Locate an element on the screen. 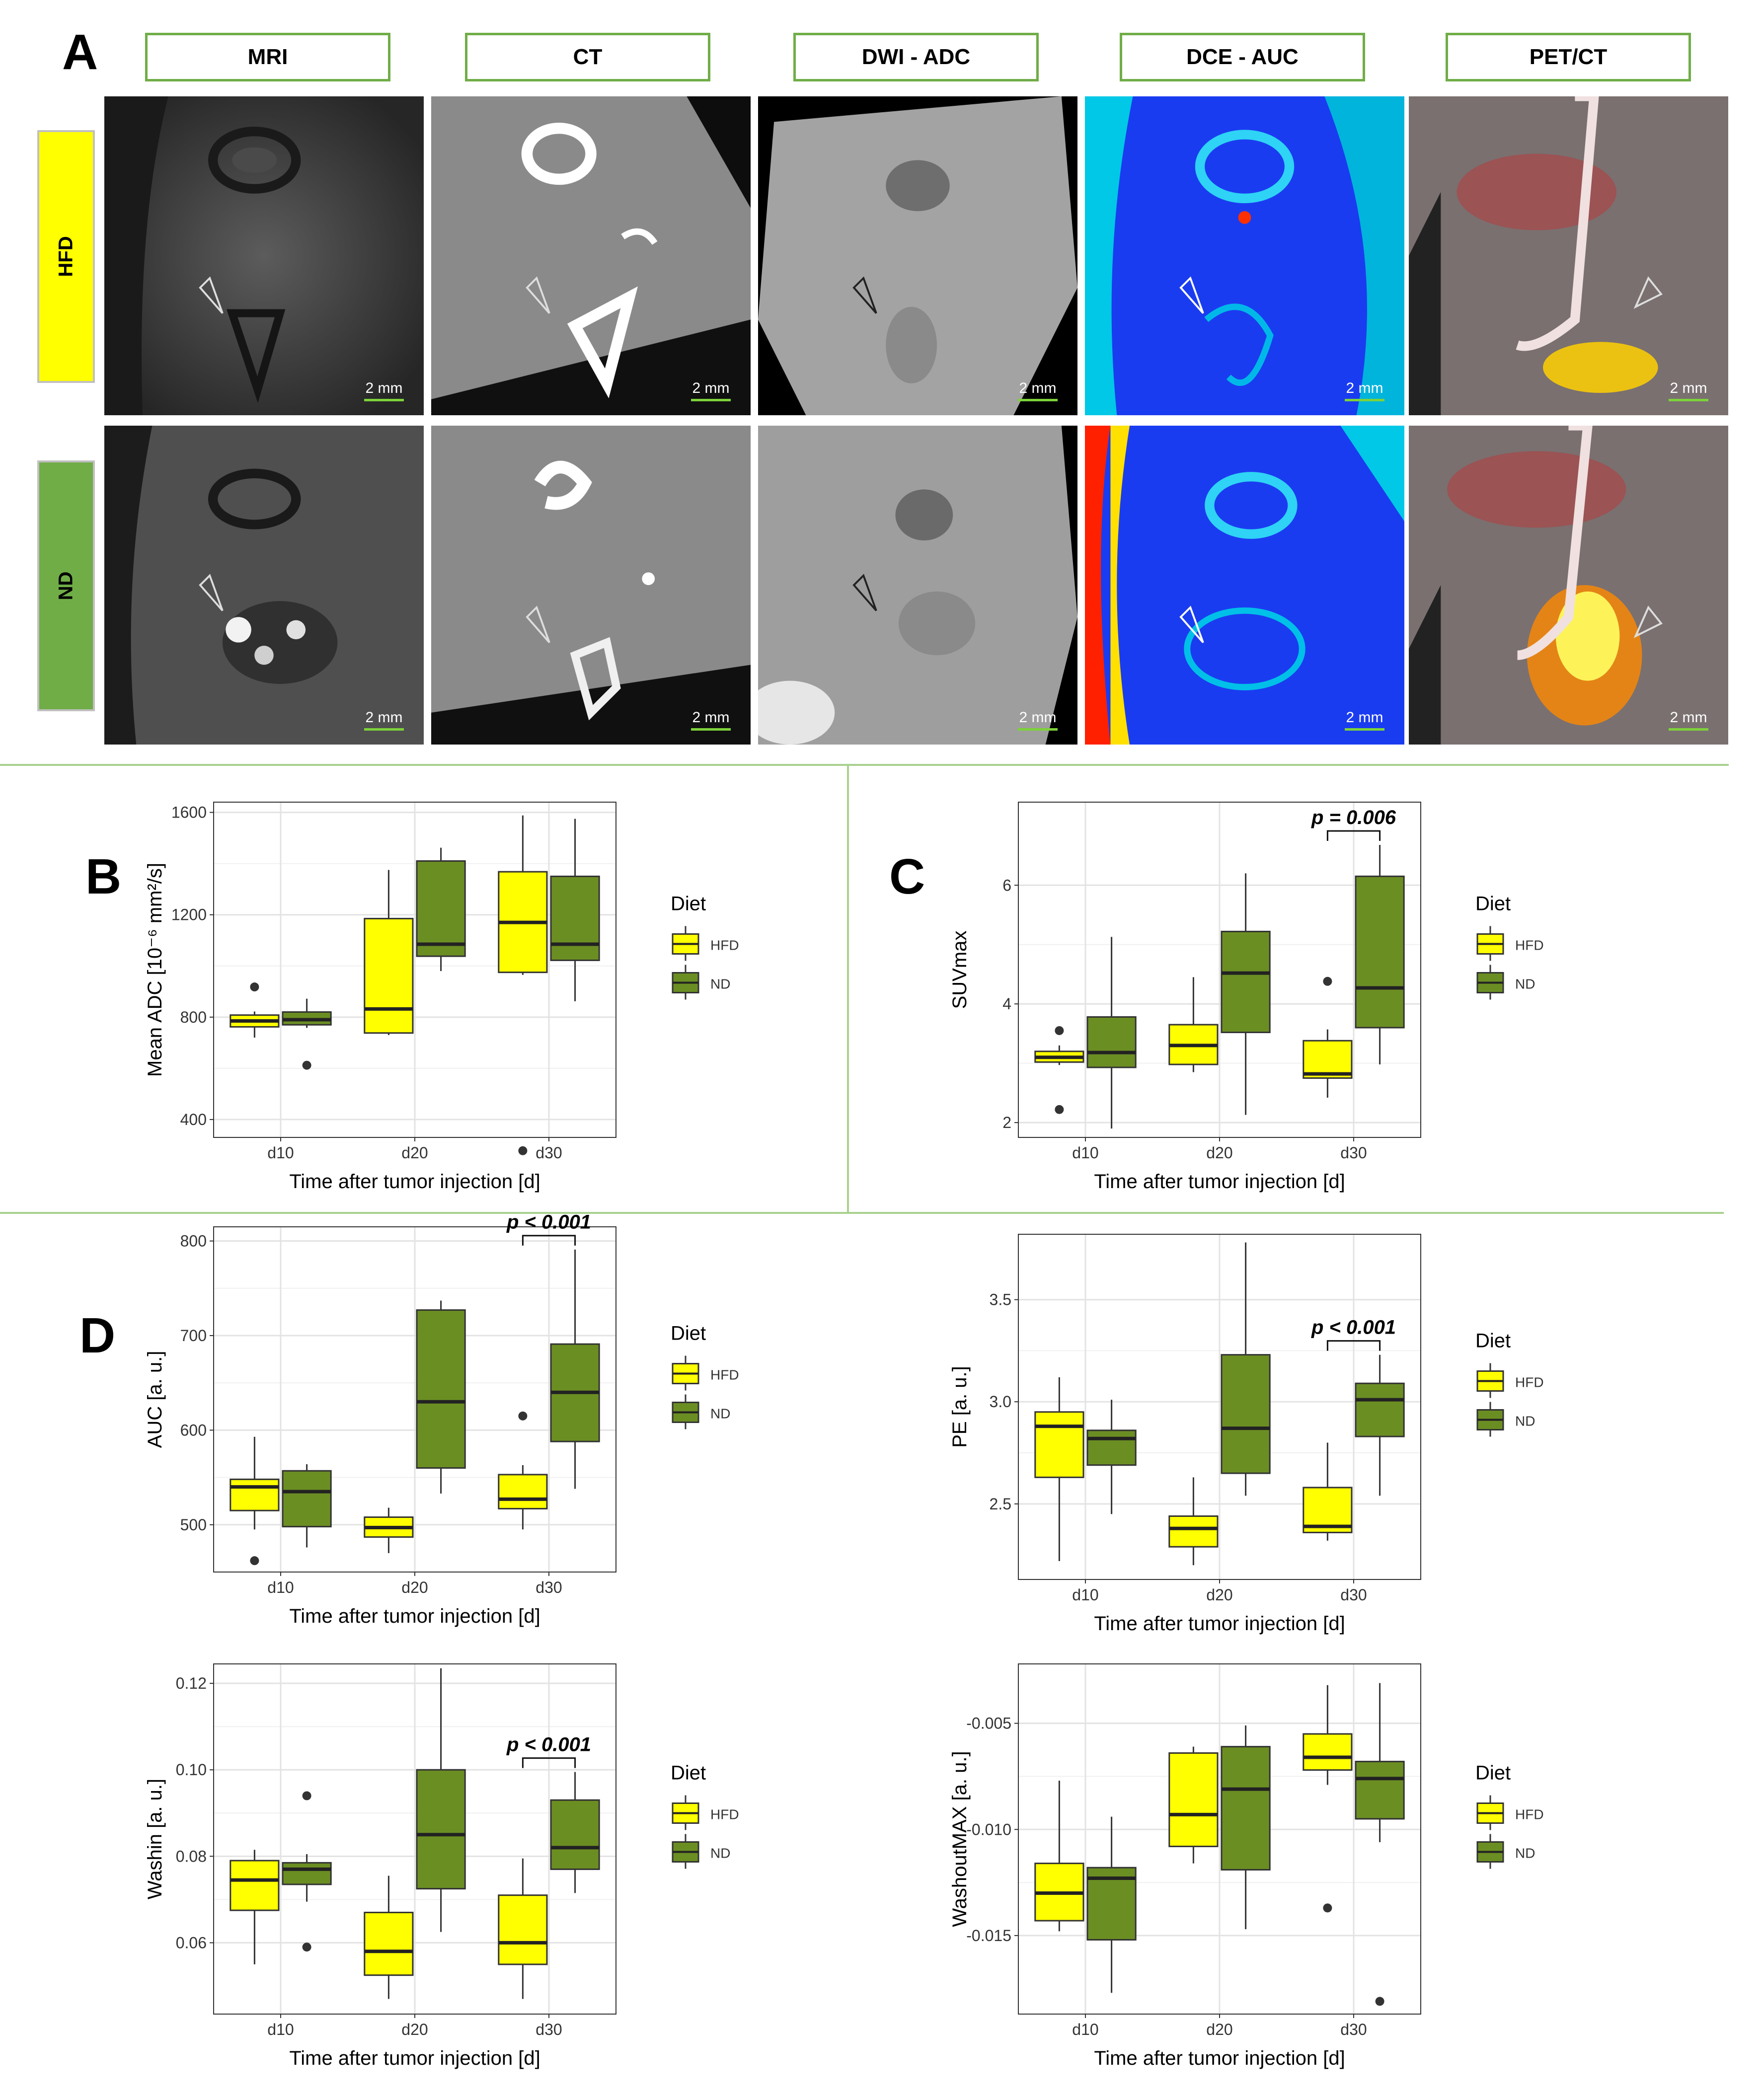 The width and height of the screenshot is (1764, 2100). column-header-ct: CT is located at coordinates (587, 57).